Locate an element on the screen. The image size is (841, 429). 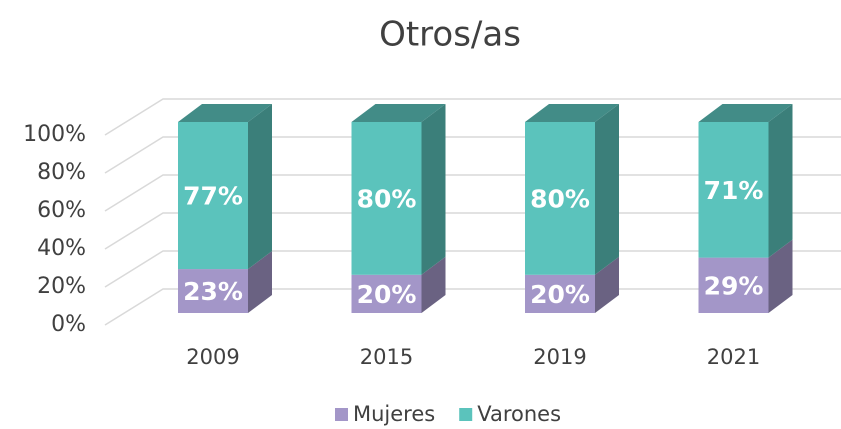
y-tick-label: 100% is located at coordinates (54, 134).